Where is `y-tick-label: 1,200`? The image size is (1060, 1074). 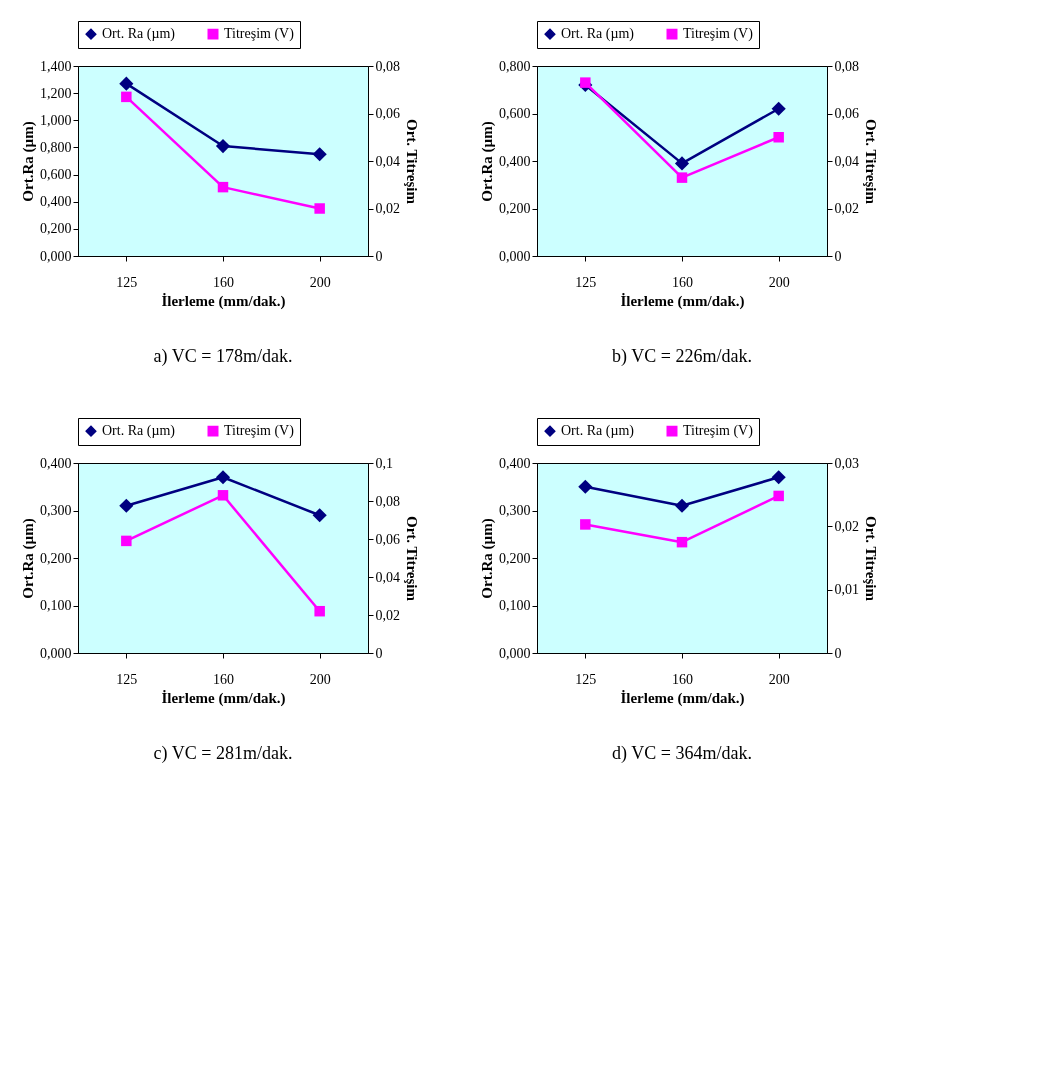 y-tick-label: 1,200 is located at coordinates (56, 93).